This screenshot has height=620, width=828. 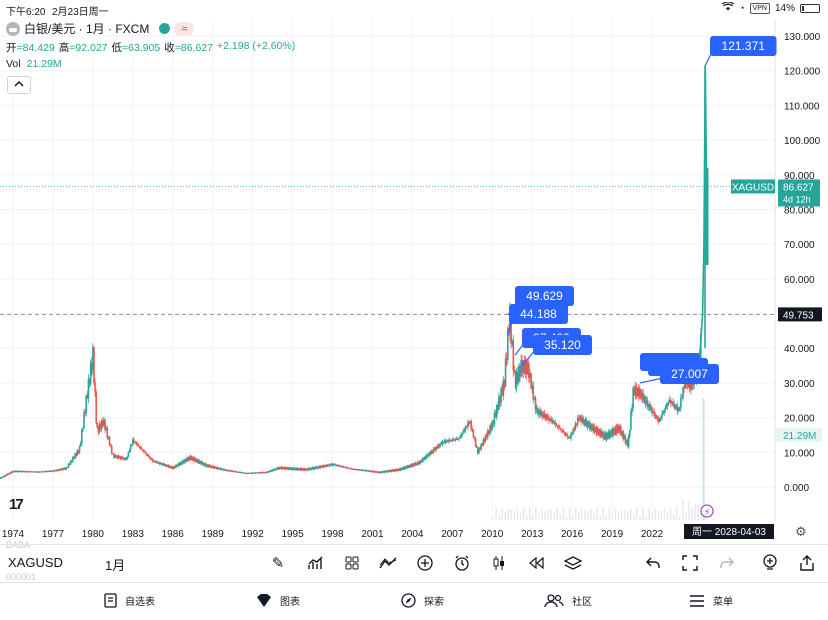 I want to click on indicators-icon, so click(x=352, y=563).